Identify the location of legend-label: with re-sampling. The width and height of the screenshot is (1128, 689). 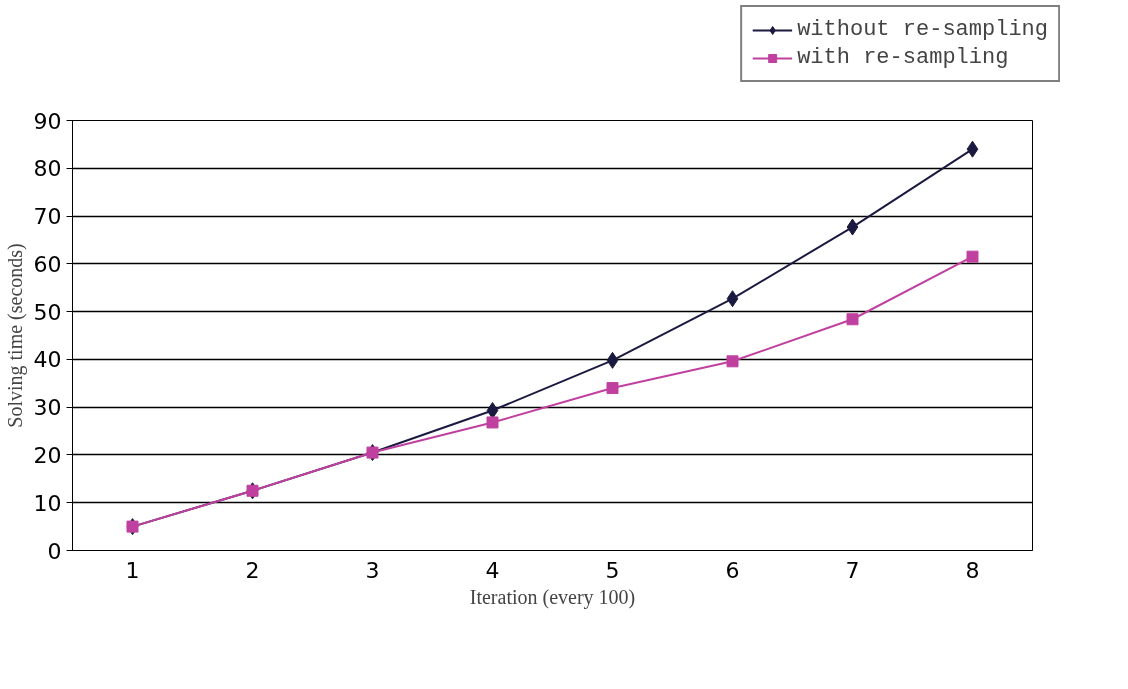
(903, 57).